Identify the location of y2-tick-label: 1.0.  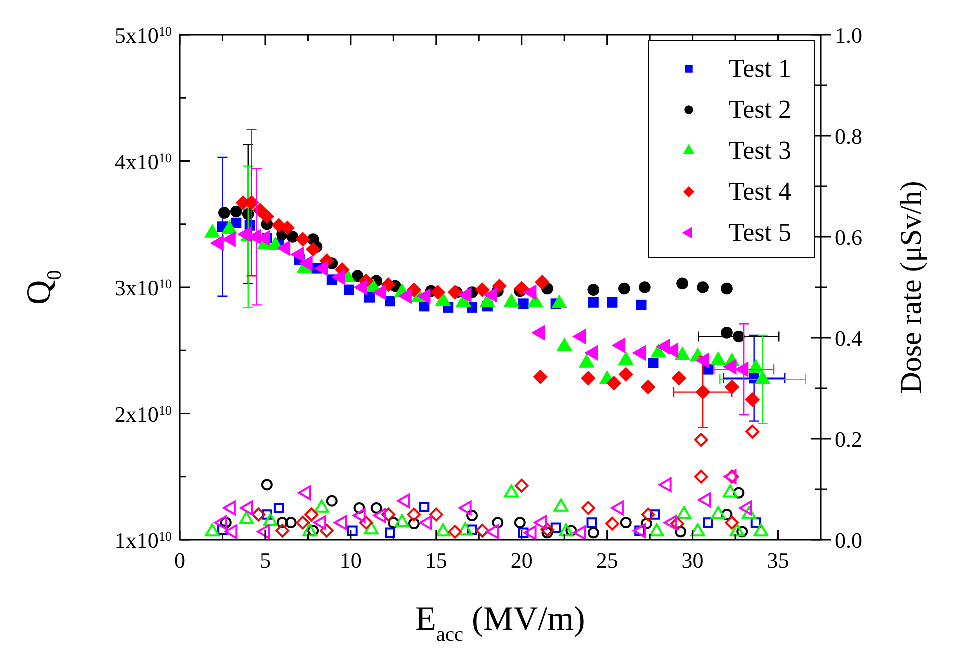
(848, 35).